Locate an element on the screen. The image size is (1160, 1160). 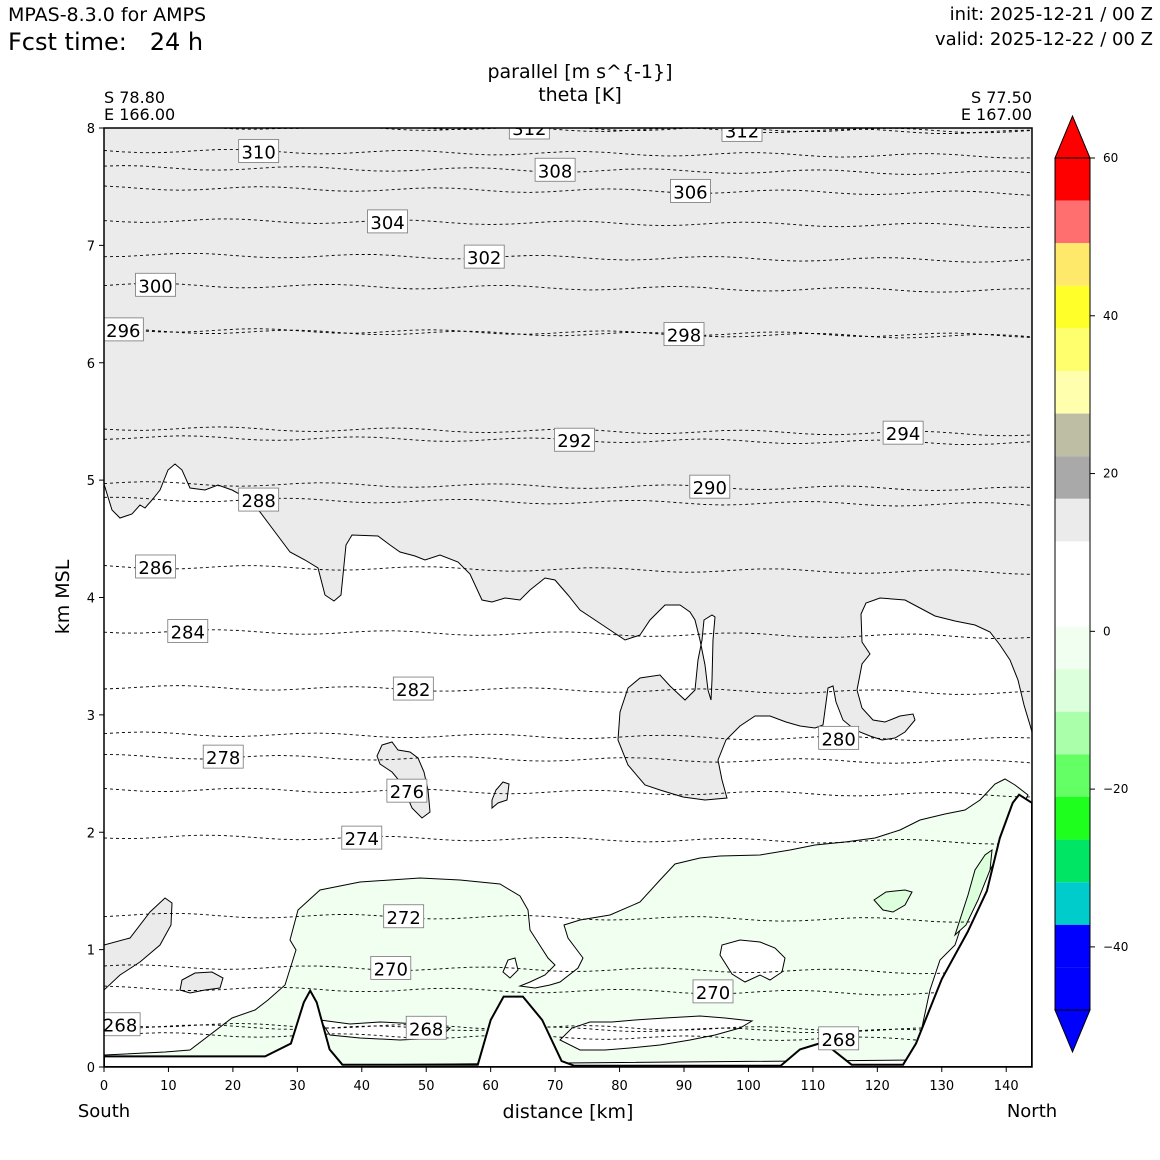
colorbar: 60 40 20 0 −20 −40 is located at coordinates (1091, 584).